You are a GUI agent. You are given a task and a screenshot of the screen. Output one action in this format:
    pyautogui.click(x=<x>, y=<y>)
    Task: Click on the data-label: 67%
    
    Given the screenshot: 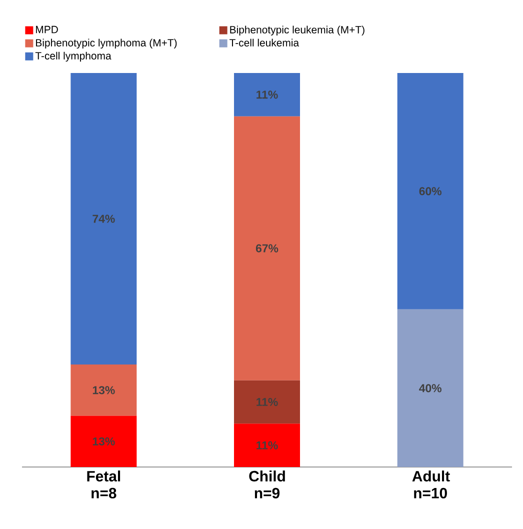 What is the action you would take?
    pyautogui.click(x=267, y=248)
    